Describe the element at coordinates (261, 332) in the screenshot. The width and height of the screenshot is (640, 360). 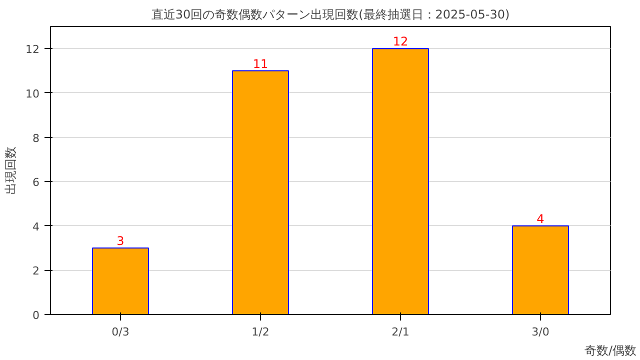
I see `x-tick-label: 1/2` at that location.